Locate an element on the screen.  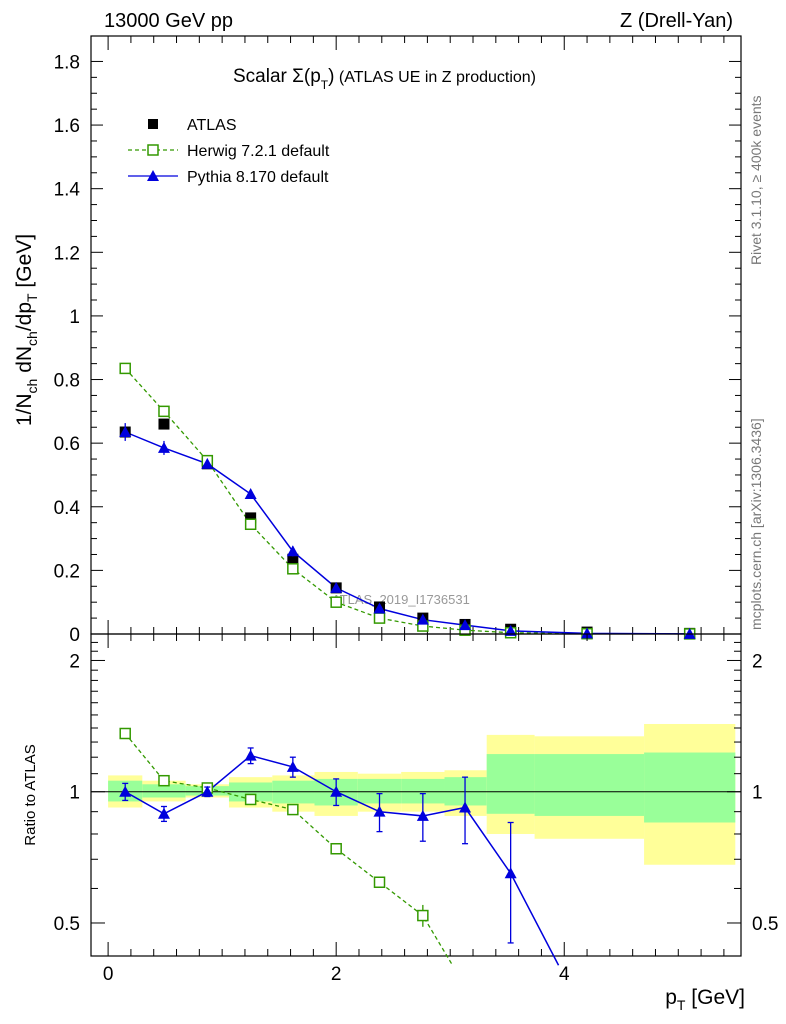
y-tick-label: 0.6 is located at coordinates (67, 444).